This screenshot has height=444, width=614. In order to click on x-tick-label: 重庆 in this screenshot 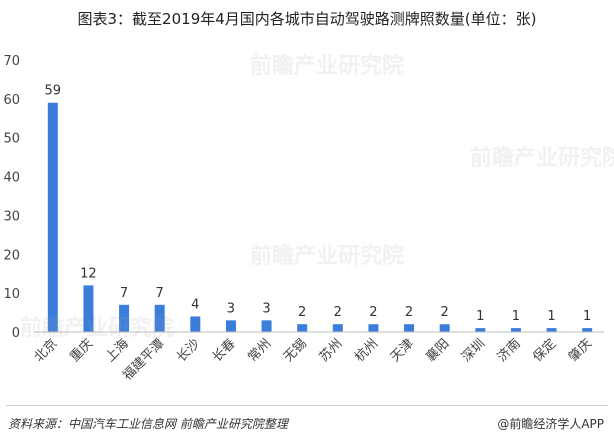, I will do `click(82, 351)`.